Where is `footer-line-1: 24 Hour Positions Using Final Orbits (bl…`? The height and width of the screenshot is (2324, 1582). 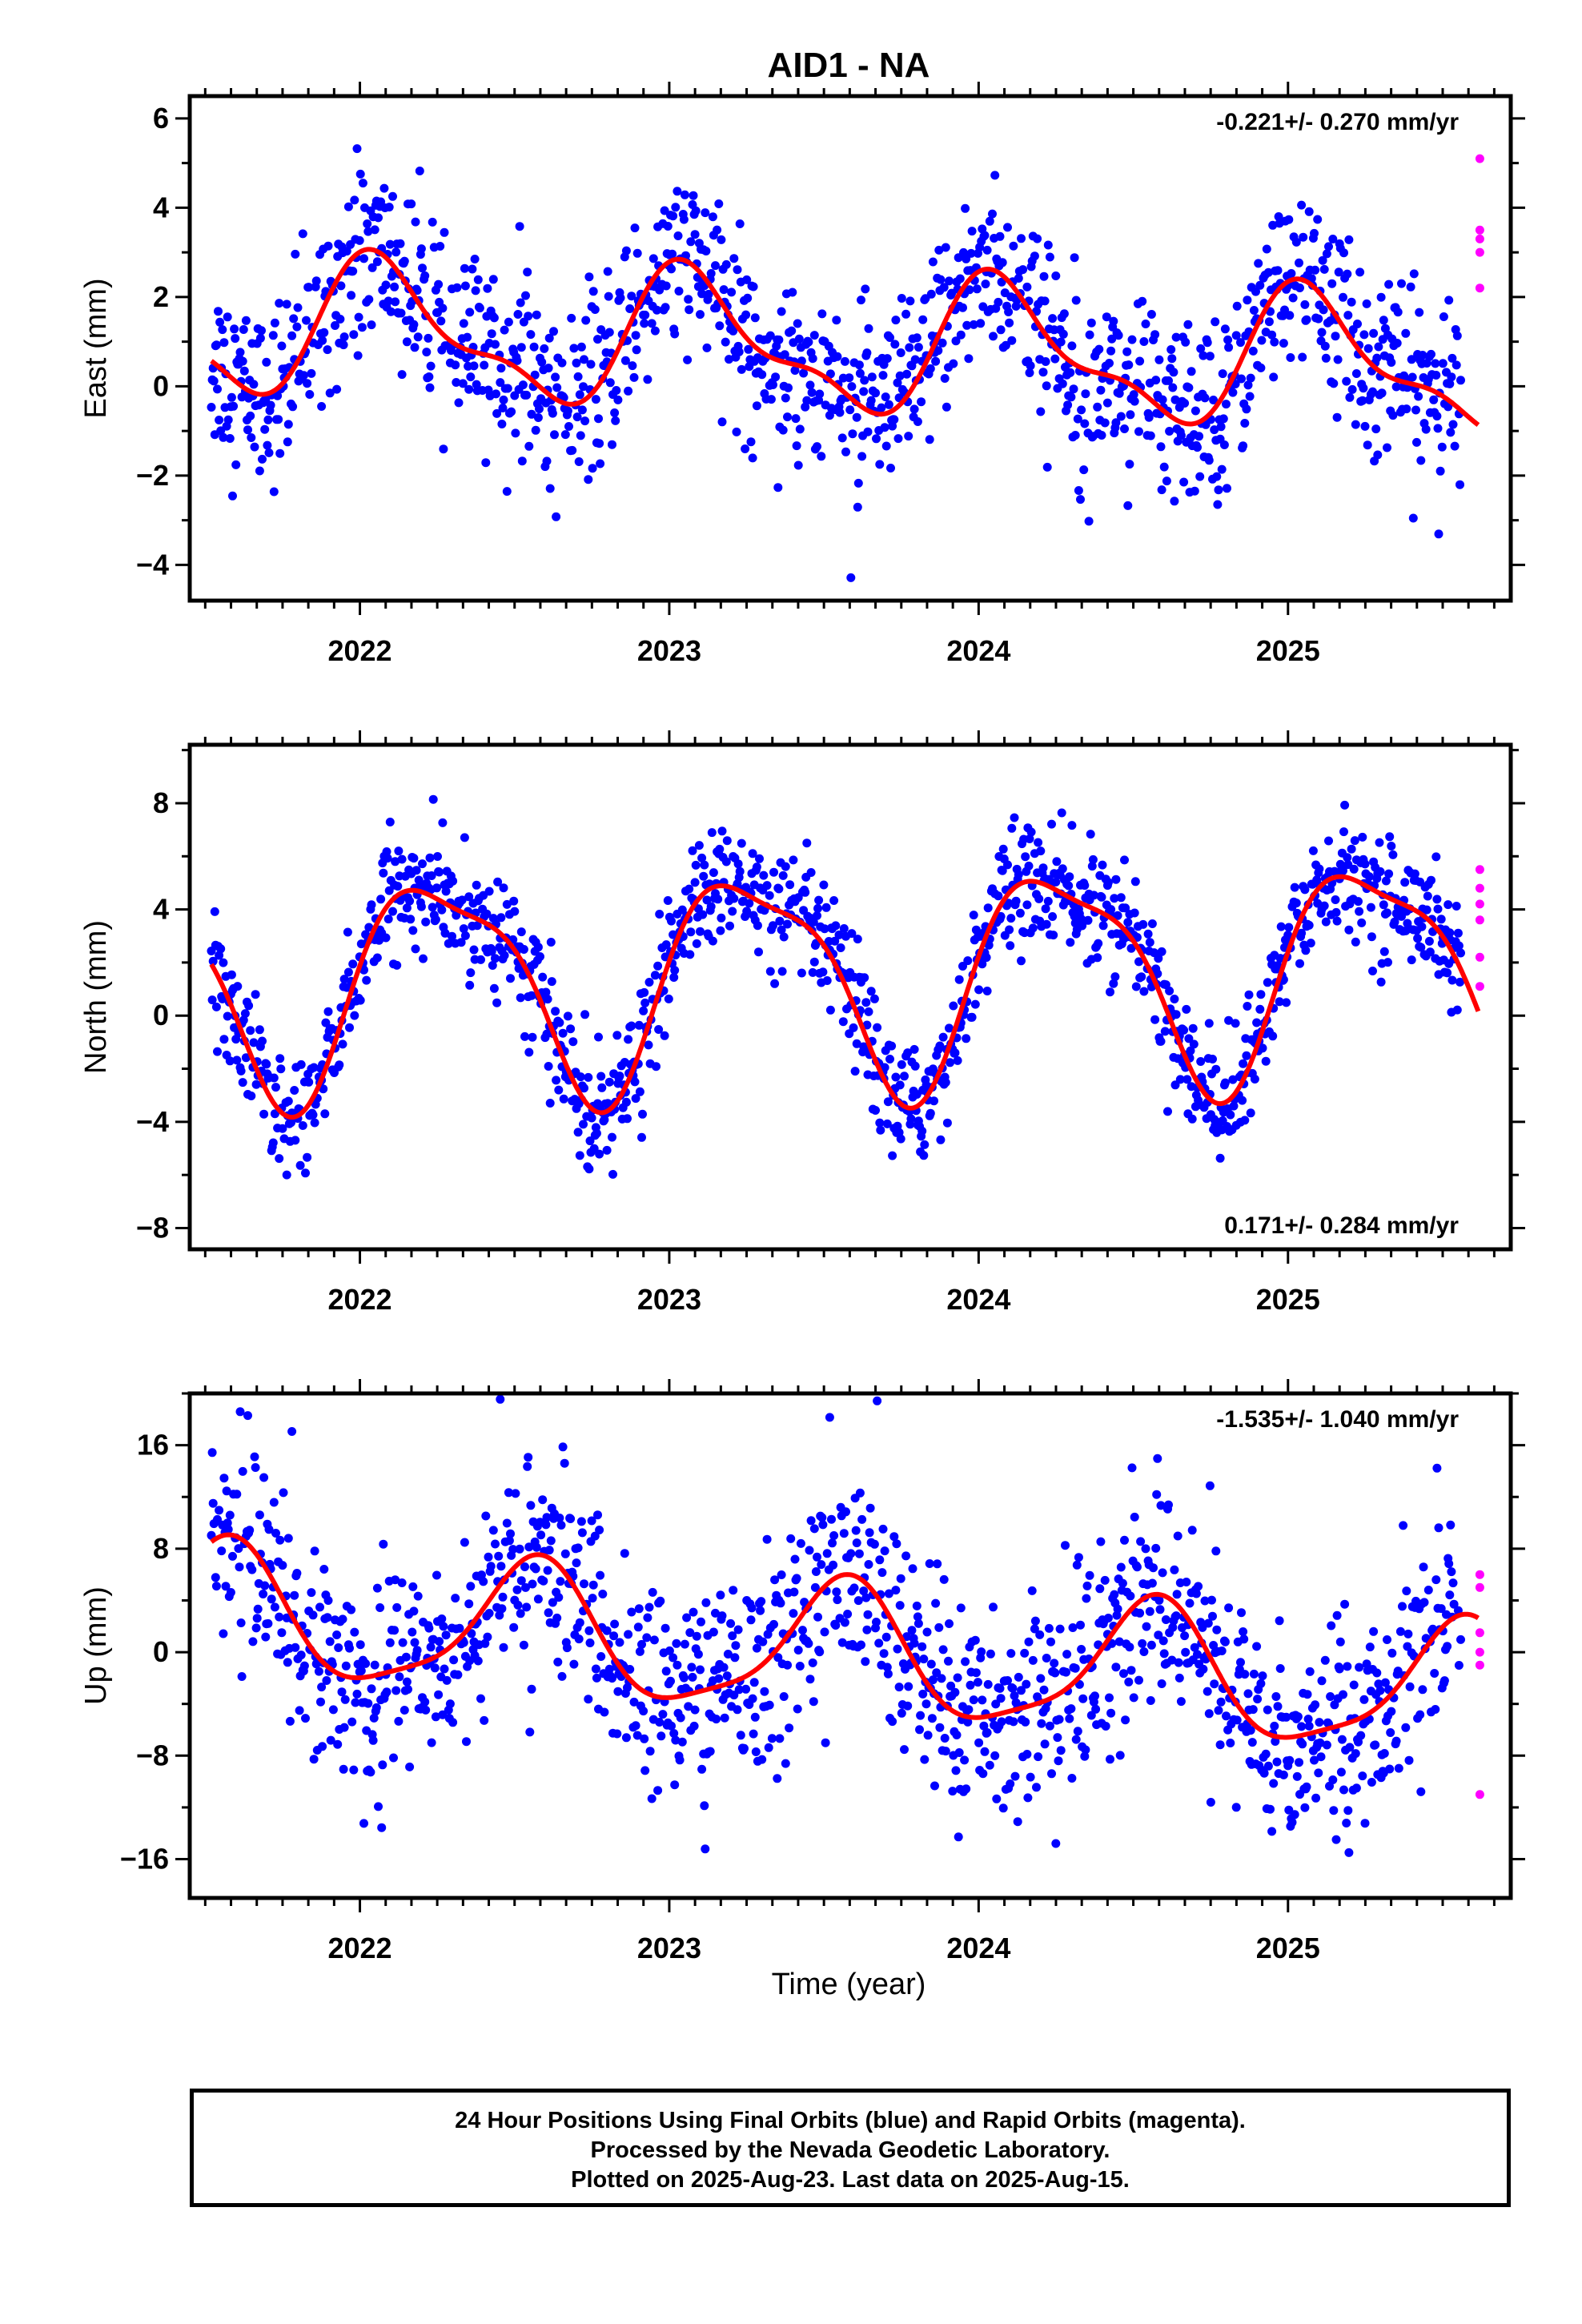
footer-line-1: 24 Hour Positions Using Final Orbits (bl… is located at coordinates (850, 2120).